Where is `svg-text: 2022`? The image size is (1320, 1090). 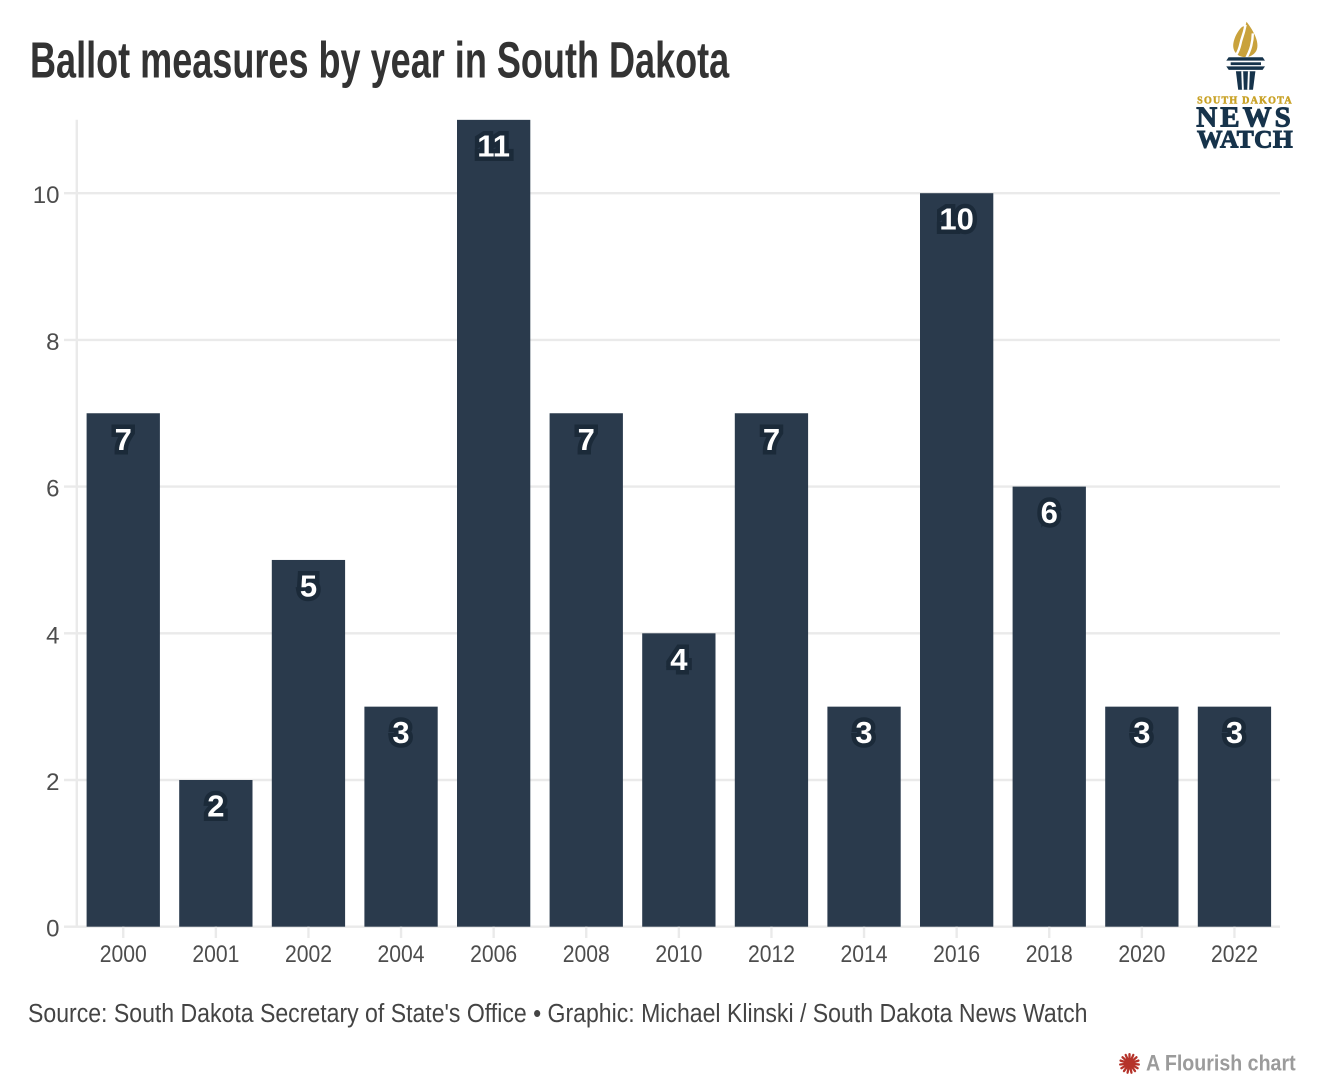 svg-text: 2022 is located at coordinates (1234, 954).